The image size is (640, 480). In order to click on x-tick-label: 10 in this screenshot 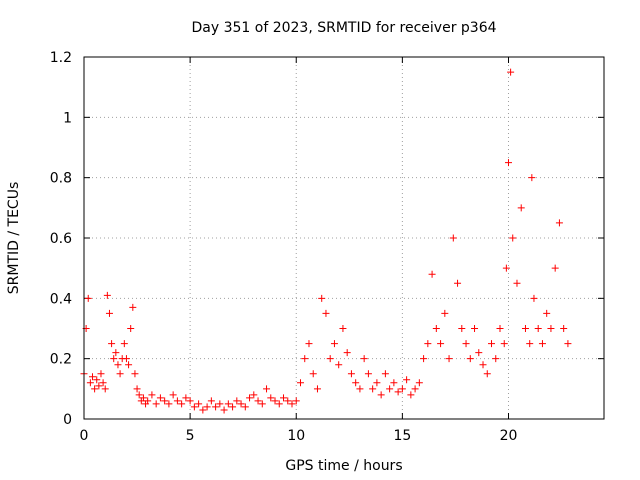, I will do `click(296, 436)`.